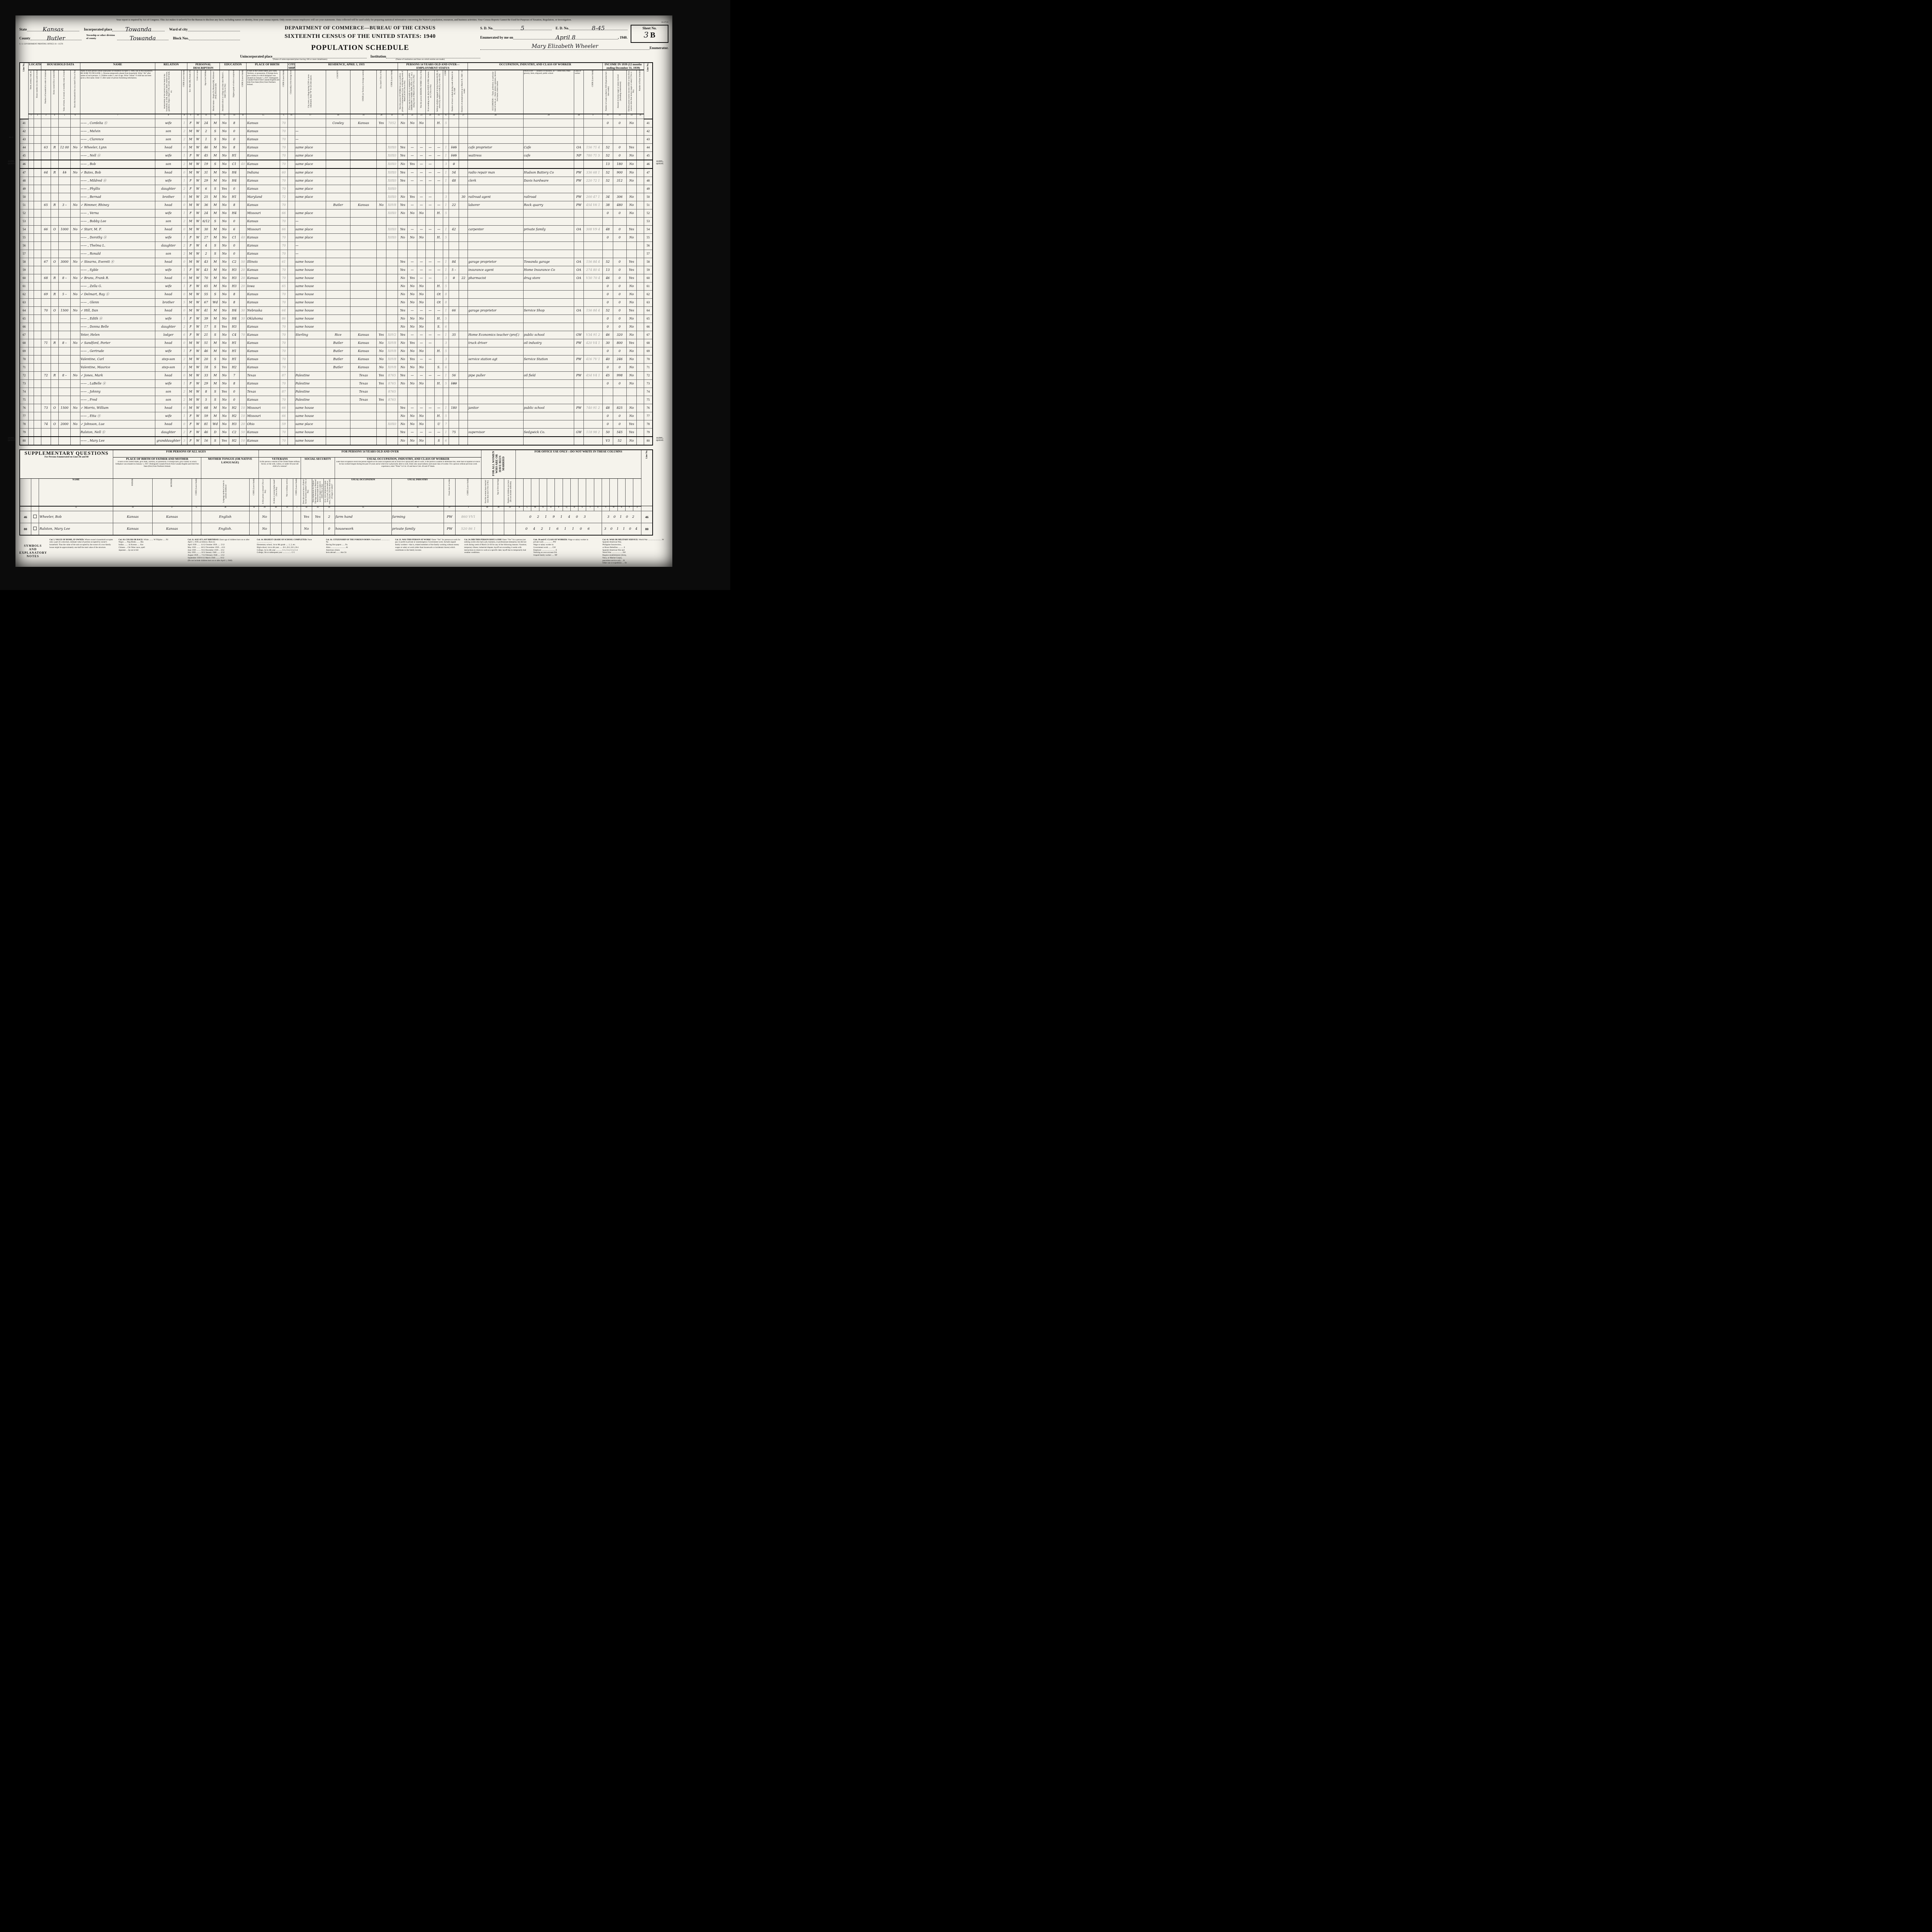  I want to click on supp-line-header: Line No., so click(647, 478).